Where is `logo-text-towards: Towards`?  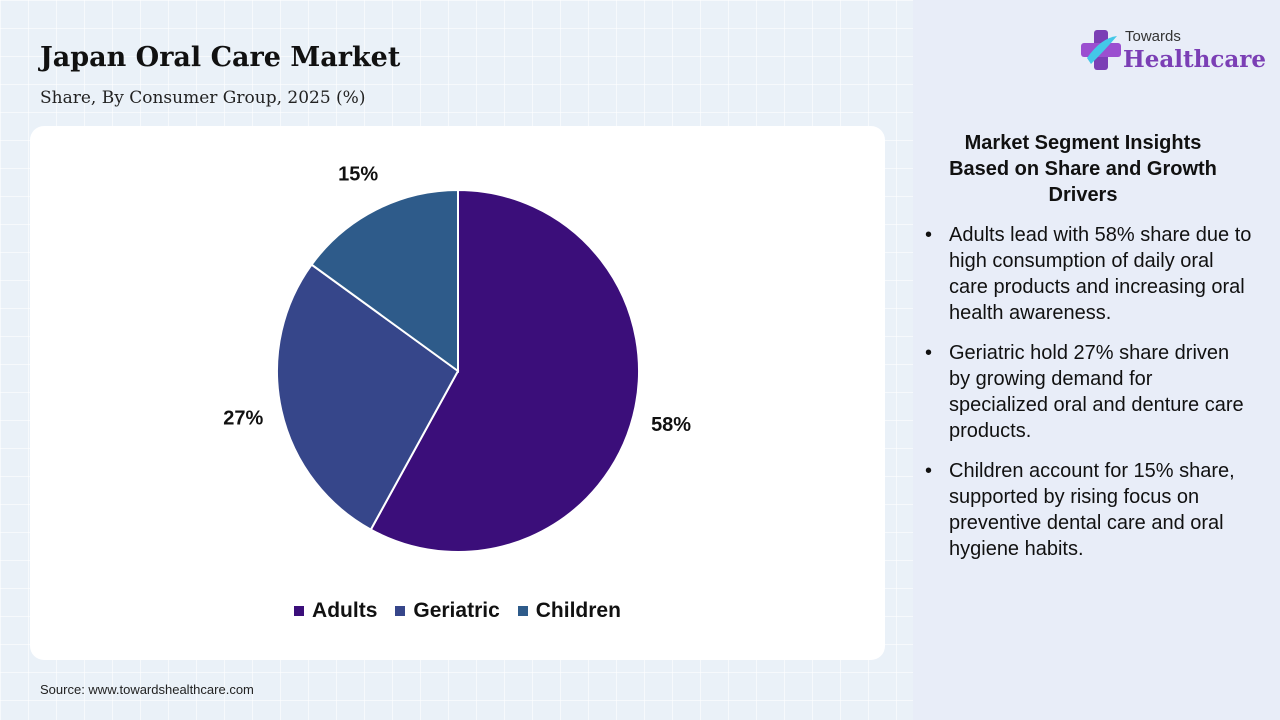
logo-text-towards: Towards is located at coordinates (1153, 36).